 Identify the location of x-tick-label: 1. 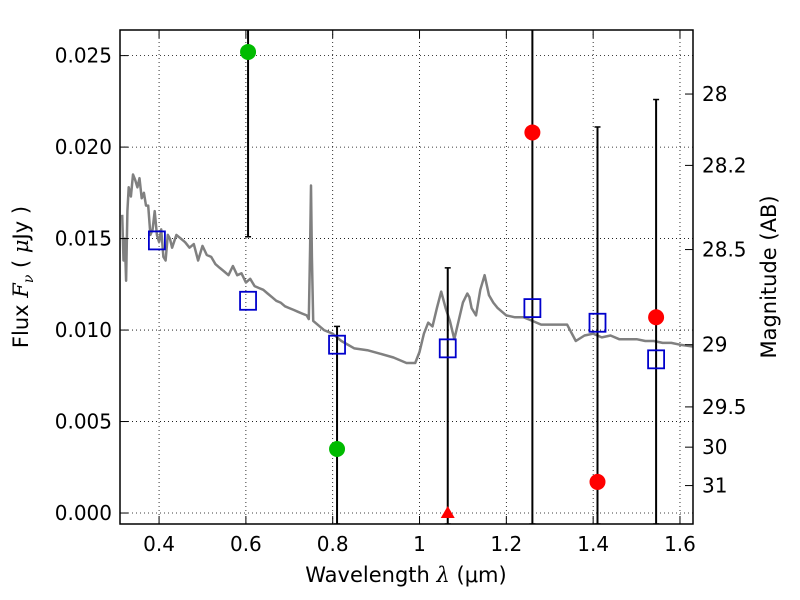
(419, 544).